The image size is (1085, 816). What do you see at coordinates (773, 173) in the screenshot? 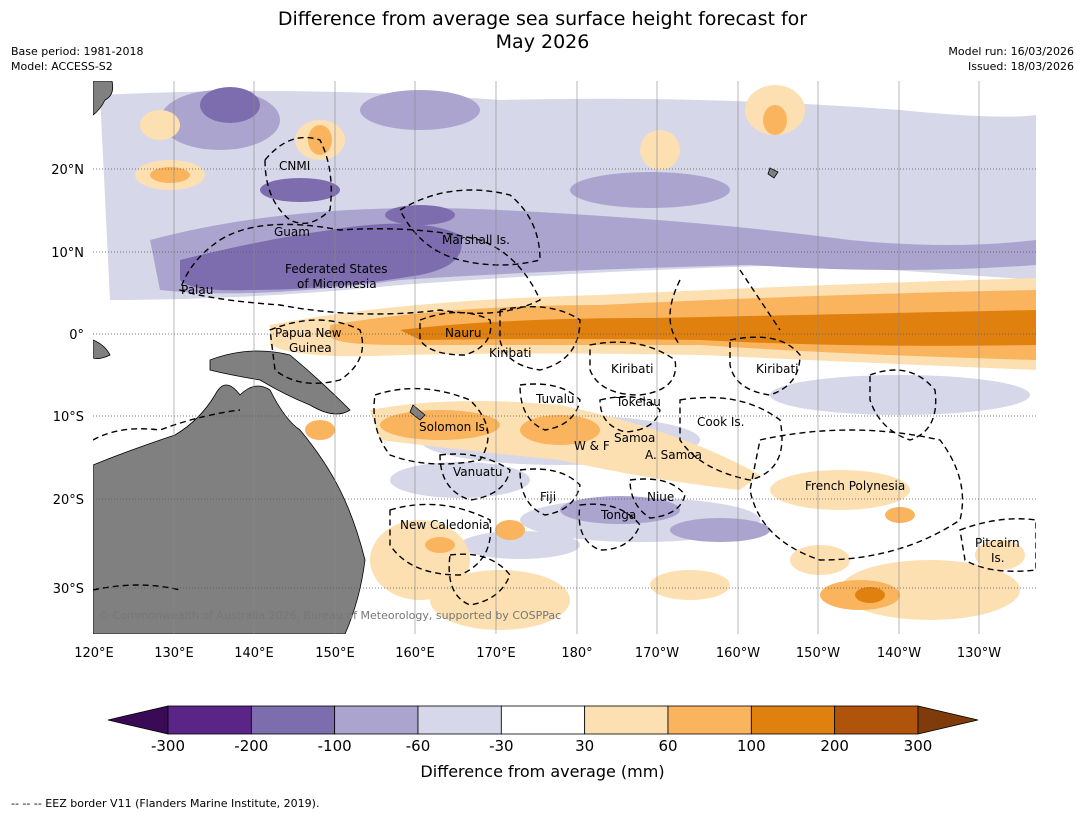
I see `hawaii` at bounding box center [773, 173].